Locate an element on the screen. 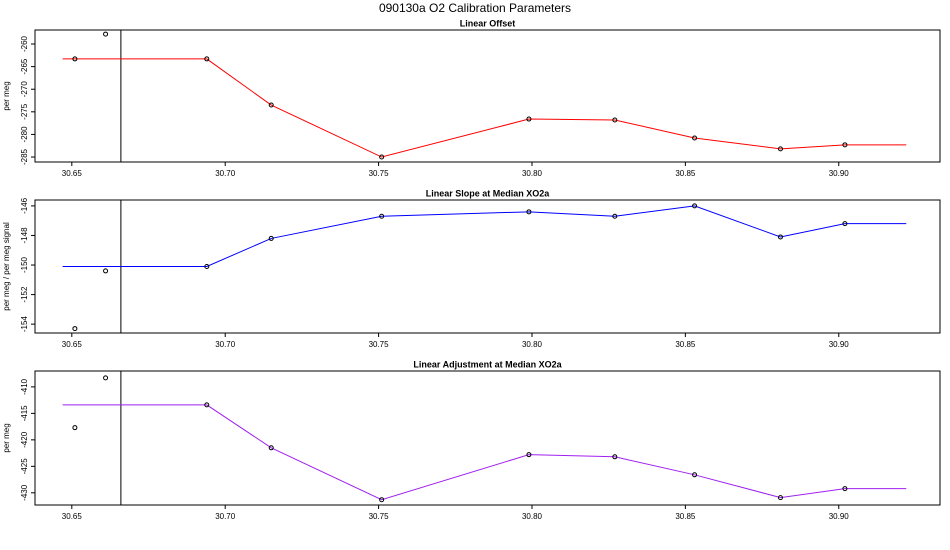 This screenshot has width=950, height=550. y-tick-label: -260 is located at coordinates (24, 43).